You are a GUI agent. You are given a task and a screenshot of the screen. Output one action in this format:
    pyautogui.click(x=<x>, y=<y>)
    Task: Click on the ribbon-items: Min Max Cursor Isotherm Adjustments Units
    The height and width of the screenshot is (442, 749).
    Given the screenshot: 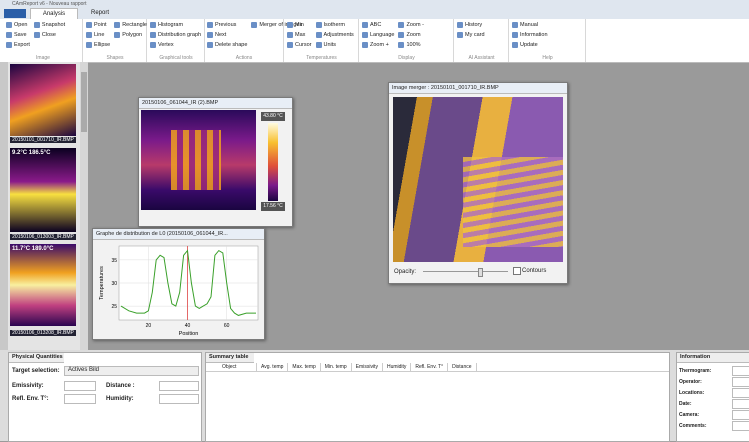 What is the action you would take?
    pyautogui.click(x=321, y=36)
    